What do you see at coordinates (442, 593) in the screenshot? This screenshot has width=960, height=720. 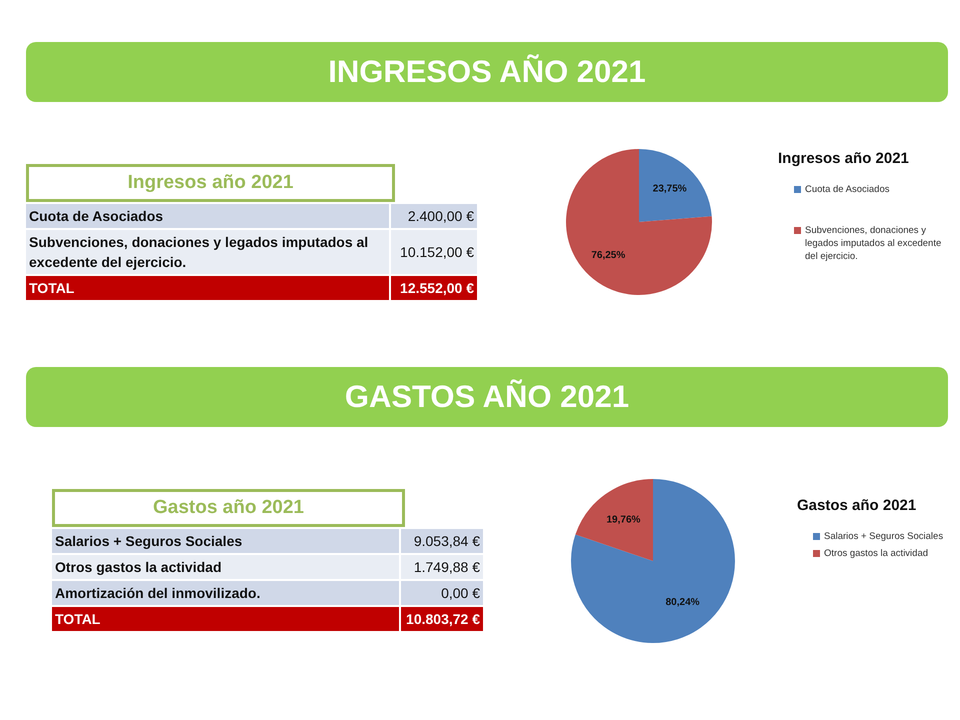 I see `data-label: 0,00 €` at bounding box center [442, 593].